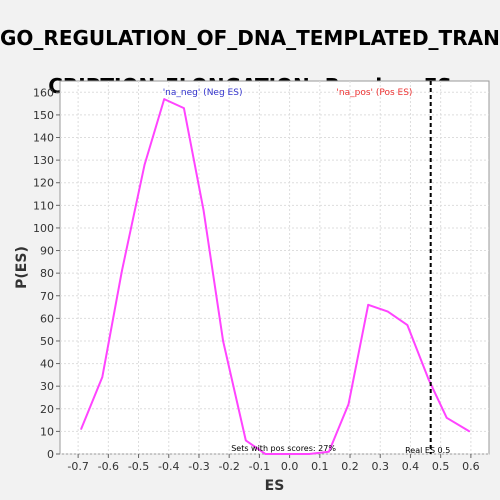 The image size is (500, 500). What do you see at coordinates (411, 466) in the screenshot?
I see `x-tick-label: 0.4` at bounding box center [411, 466].